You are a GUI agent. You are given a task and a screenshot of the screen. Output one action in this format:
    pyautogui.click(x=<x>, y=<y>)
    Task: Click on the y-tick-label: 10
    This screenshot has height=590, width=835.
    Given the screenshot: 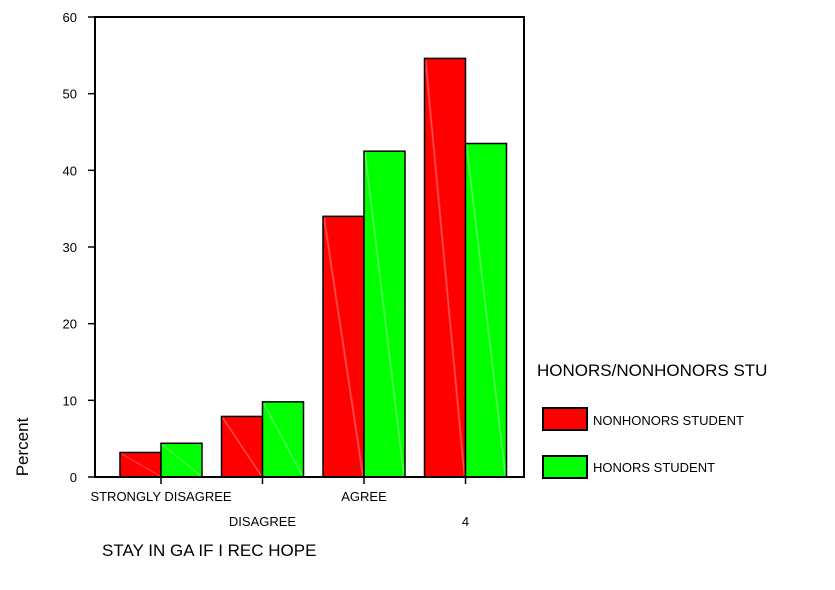 What is the action you would take?
    pyautogui.click(x=70, y=400)
    